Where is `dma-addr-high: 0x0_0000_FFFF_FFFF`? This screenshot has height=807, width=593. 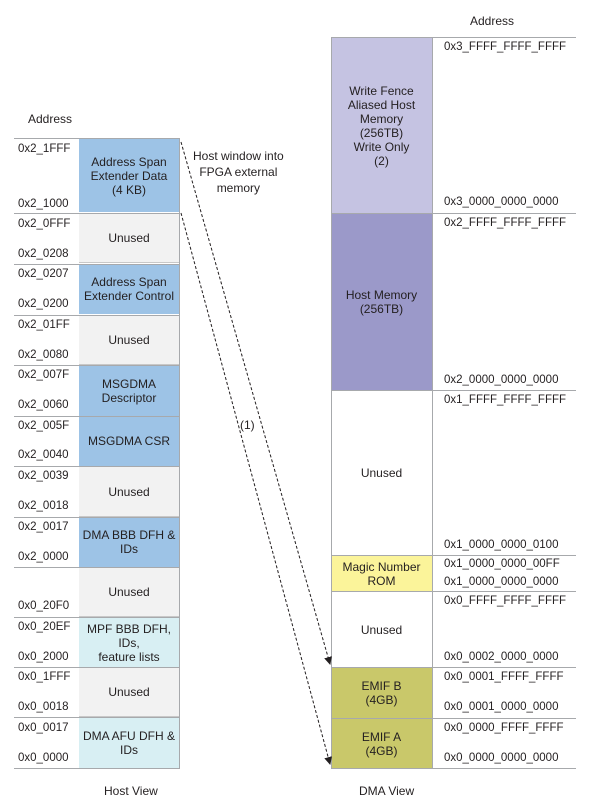
dma-addr-high: 0x0_0000_FFFF_FFFF is located at coordinates (504, 728).